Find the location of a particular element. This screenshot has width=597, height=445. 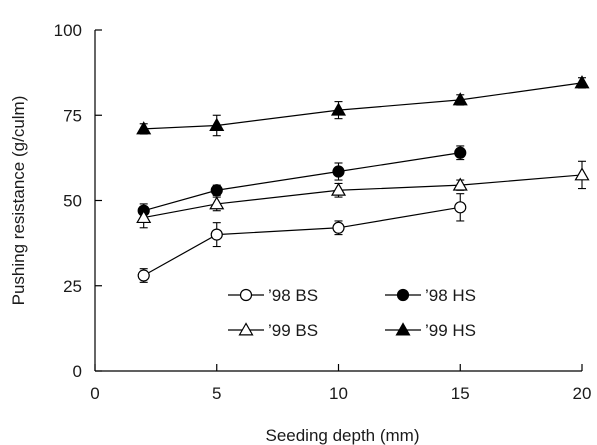

x-tick-label: 20 is located at coordinates (582, 393).